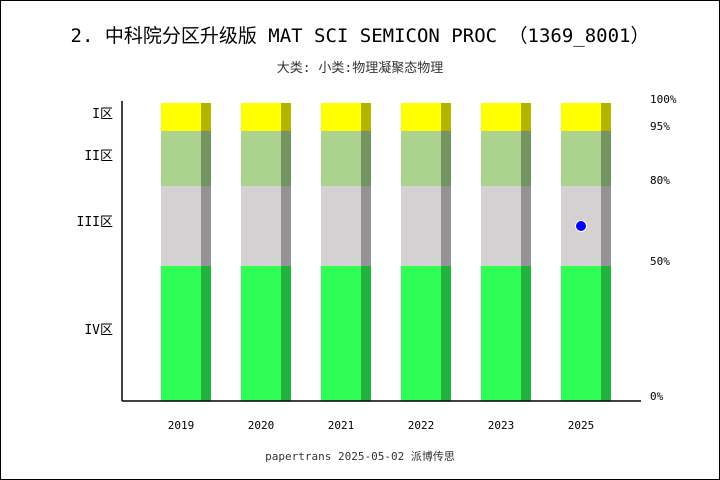  I want to click on x-tick-label: 2019, so click(181, 425).